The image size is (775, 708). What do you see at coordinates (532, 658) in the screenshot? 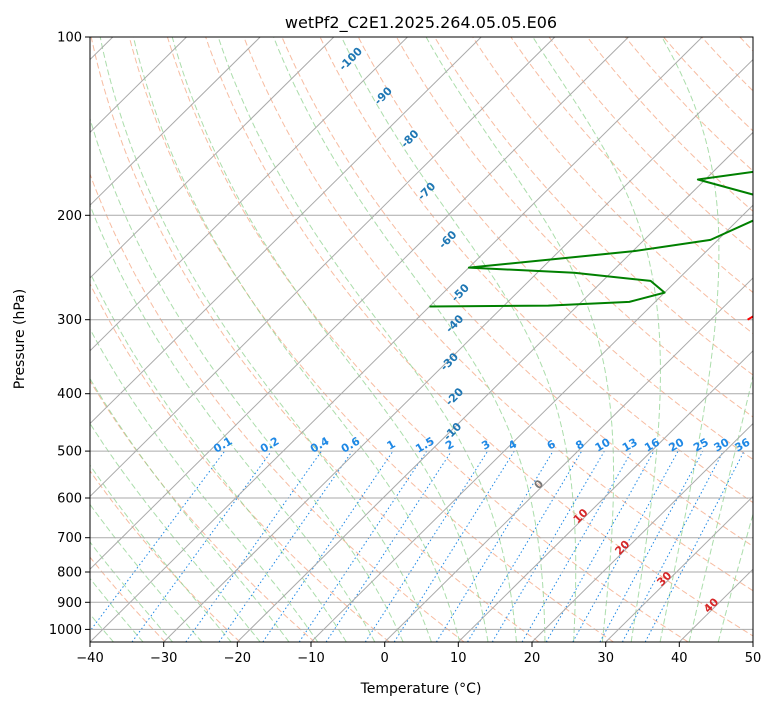
I see `x-tick-label: 20` at bounding box center [532, 658].